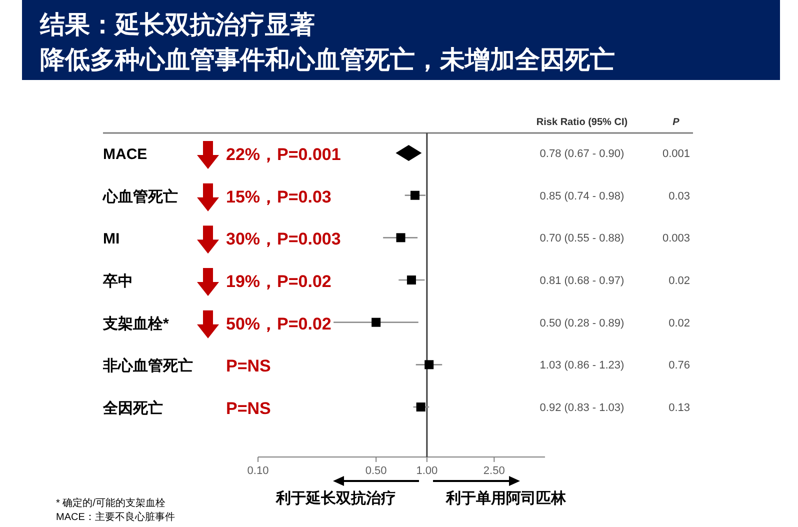 This screenshot has height=527, width=798. I want to click on chart-subtitle: 降低多种心血管事件和心血管死亡，未增加全因死亡, so click(327, 60).